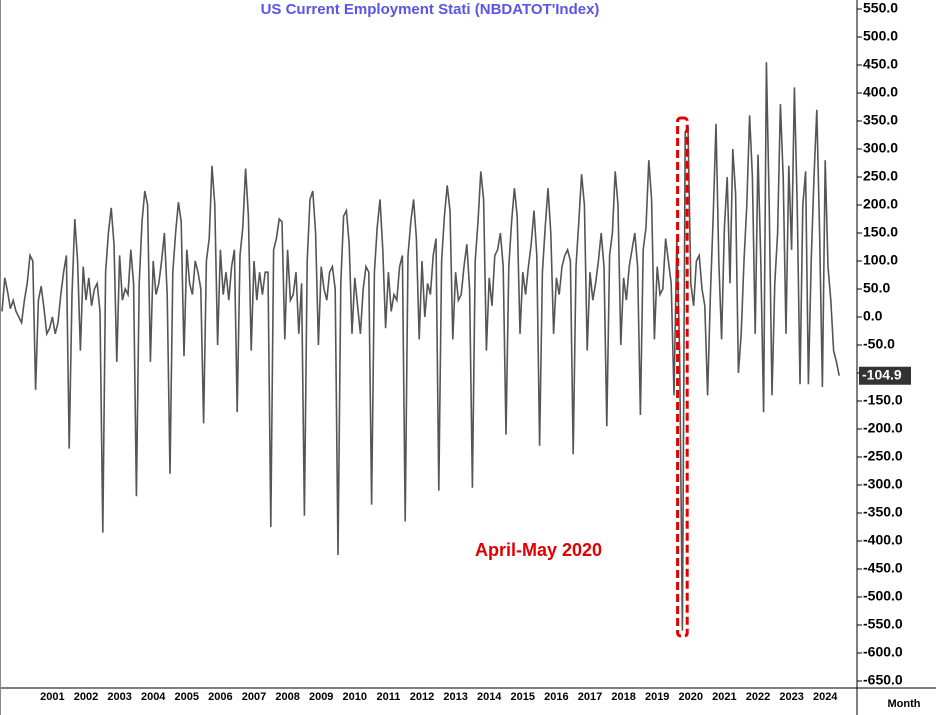 This screenshot has width=936, height=715. What do you see at coordinates (883, 652) in the screenshot?
I see `y-tick-label: -600.0` at bounding box center [883, 652].